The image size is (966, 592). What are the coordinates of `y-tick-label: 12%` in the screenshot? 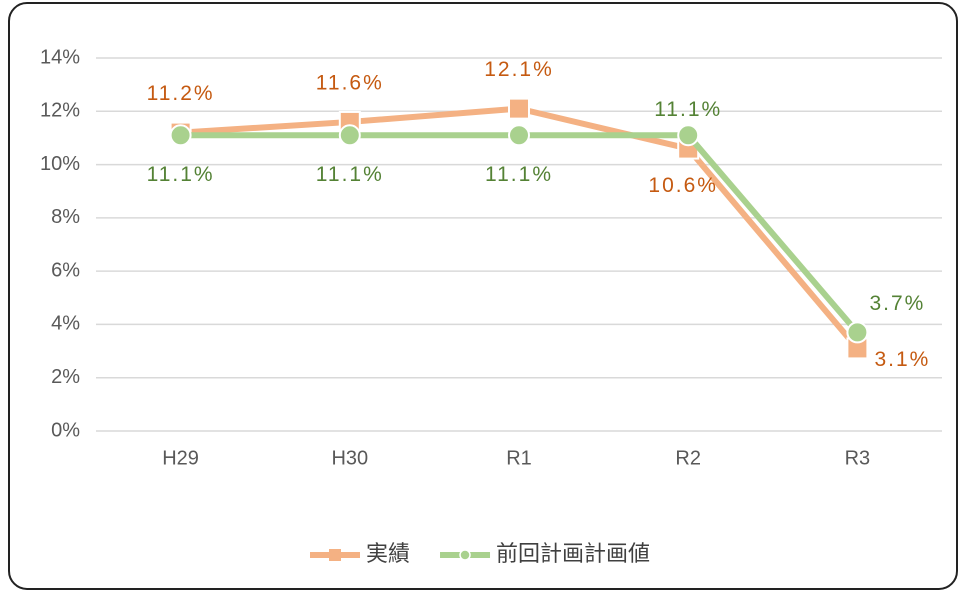 It's located at (60, 111).